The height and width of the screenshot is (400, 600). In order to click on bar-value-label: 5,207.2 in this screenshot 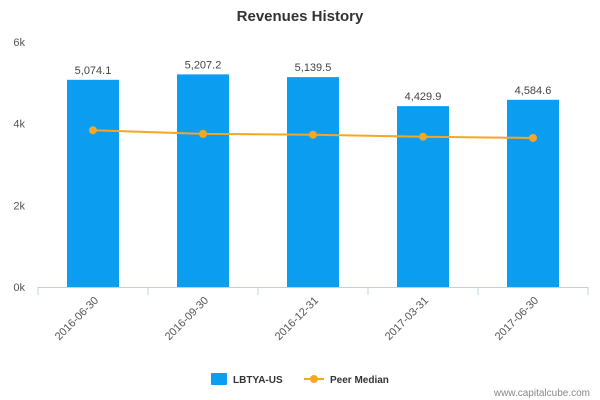, I will do `click(203, 65)`.